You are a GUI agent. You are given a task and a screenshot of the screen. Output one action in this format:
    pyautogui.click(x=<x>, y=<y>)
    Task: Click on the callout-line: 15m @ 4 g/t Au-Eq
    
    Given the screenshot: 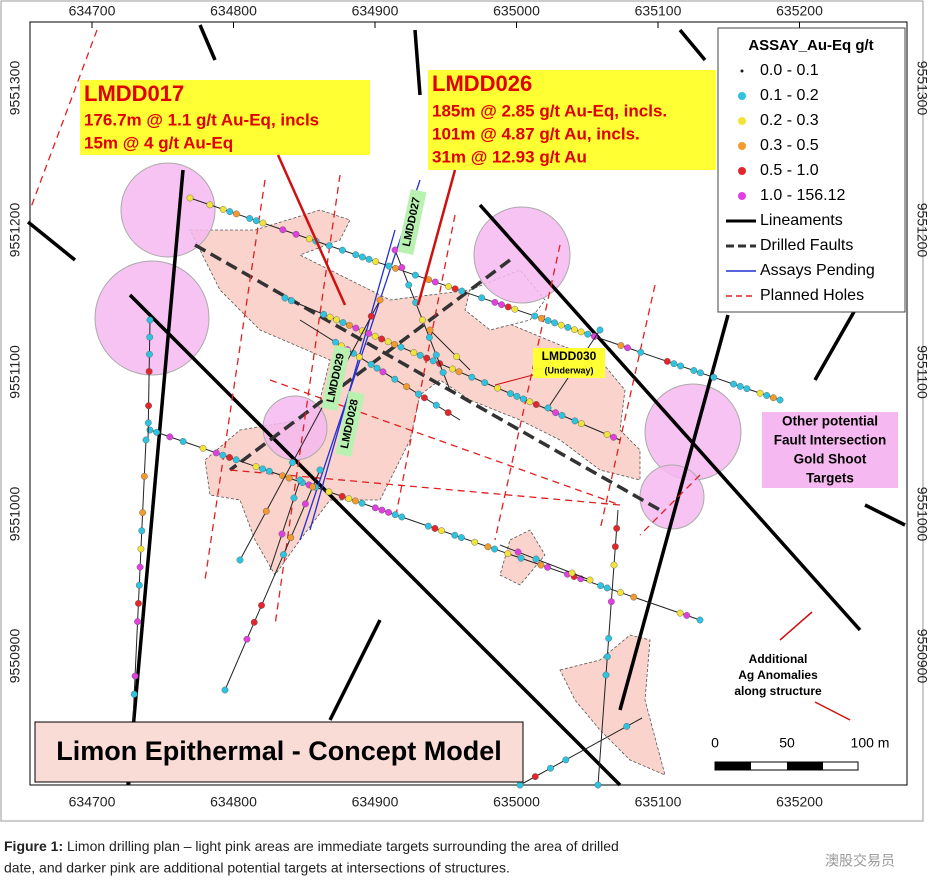 What is the action you would take?
    pyautogui.click(x=158, y=142)
    